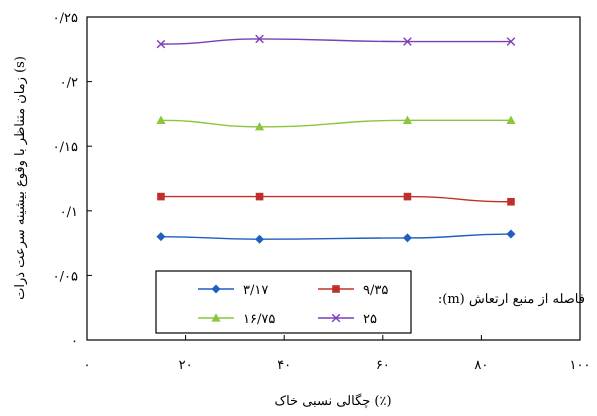 This screenshot has width=597, height=416. Describe the element at coordinates (284, 365) in the screenshot. I see `x-tick-label: ۴۰` at that location.